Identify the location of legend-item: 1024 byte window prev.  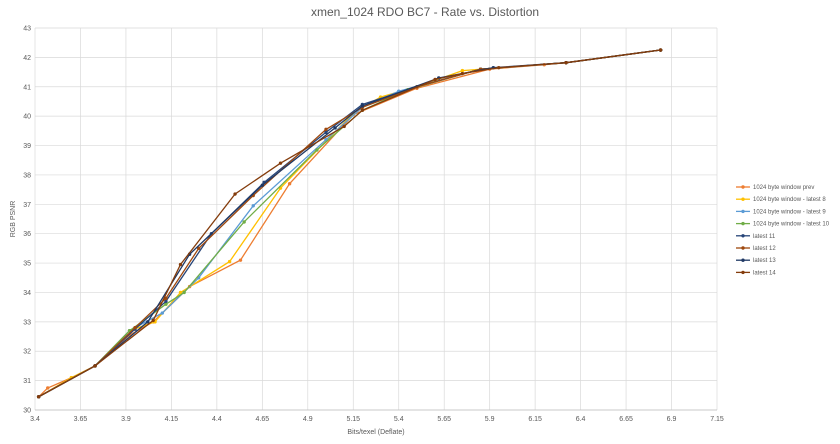
(775, 188).